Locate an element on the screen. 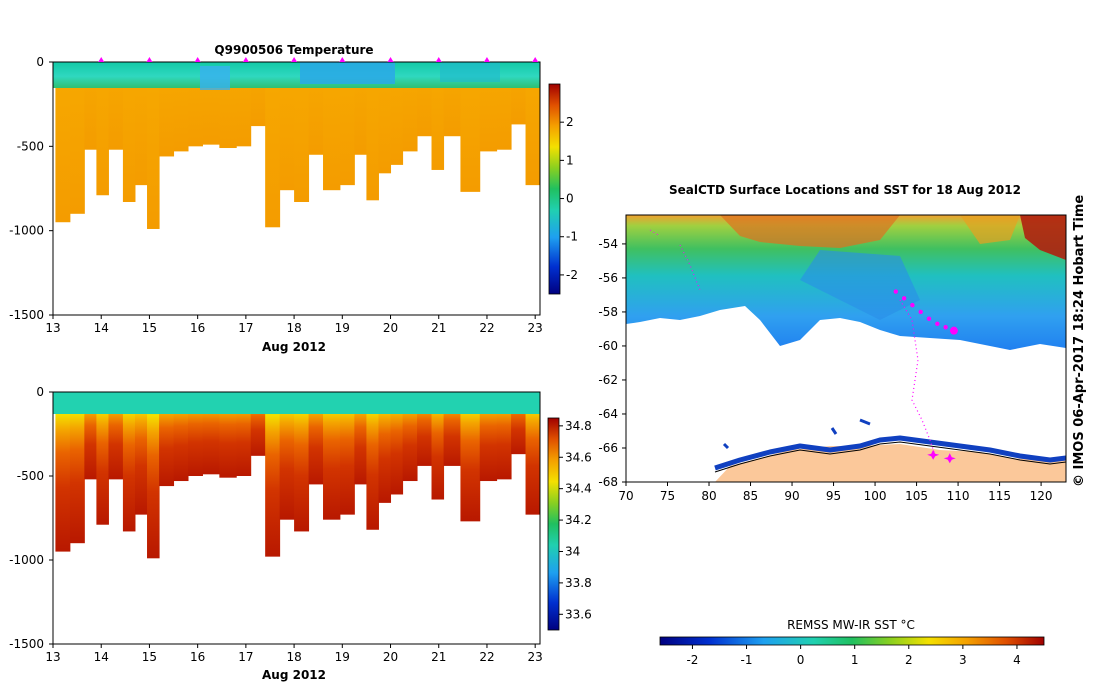 The image size is (1099, 700). seal-ctd-locations is located at coordinates (925, 376).